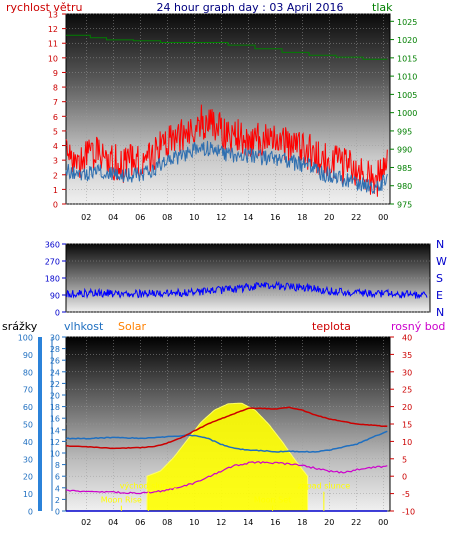 The image size is (456, 555). I want to click on wind-gust-series, so click(226, 150).